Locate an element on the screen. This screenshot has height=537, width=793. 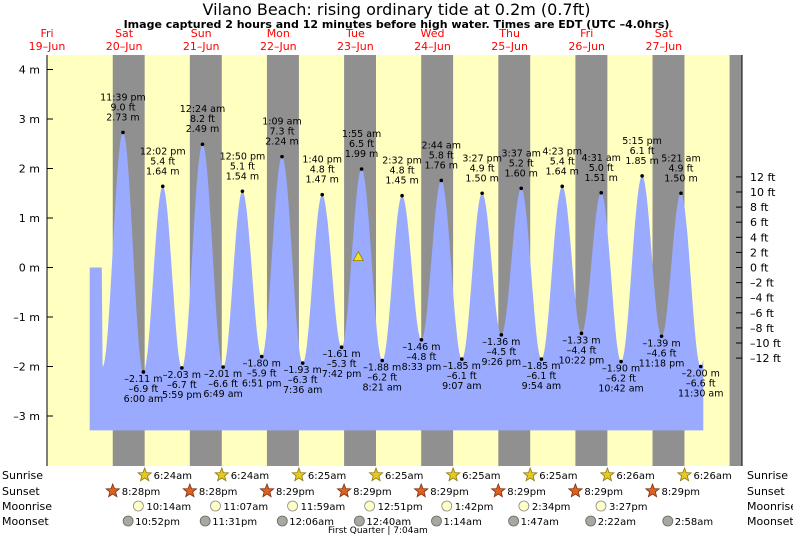
tide-label-line: 12:02 pm is located at coordinates (163, 151).